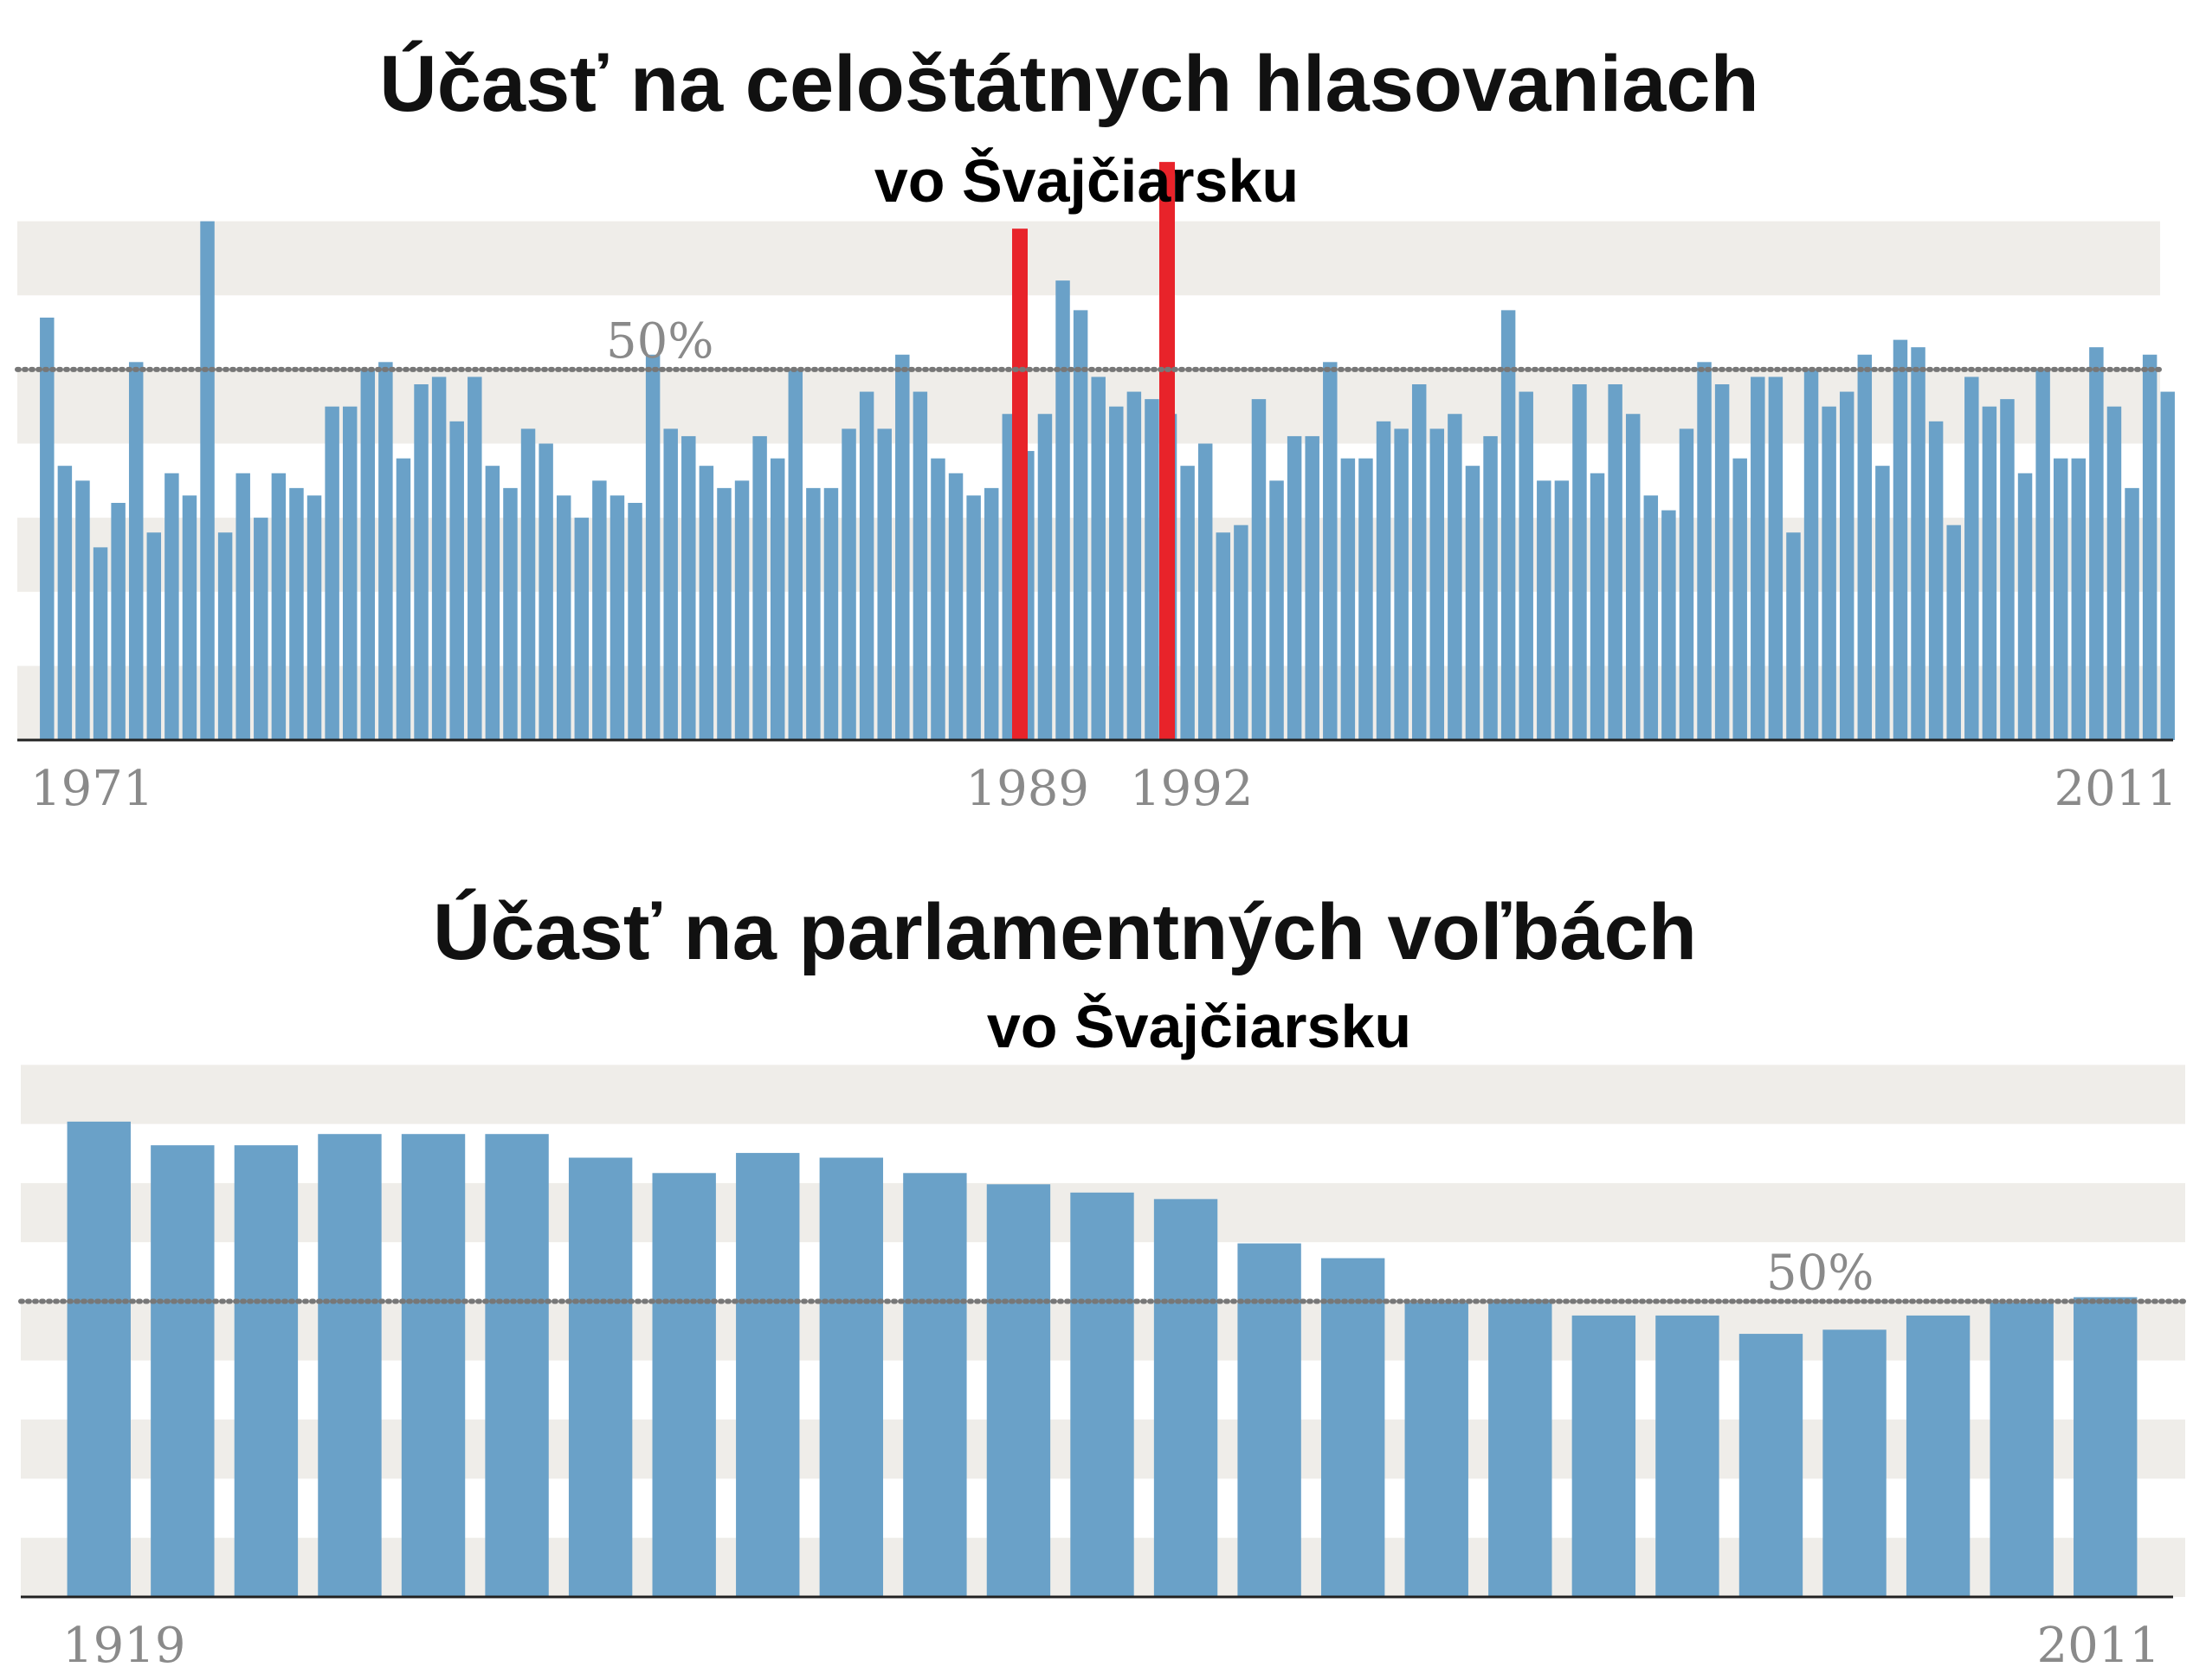 The height and width of the screenshot is (1680, 2206). I want to click on fifty-percent-label: 50%, so click(659, 341).